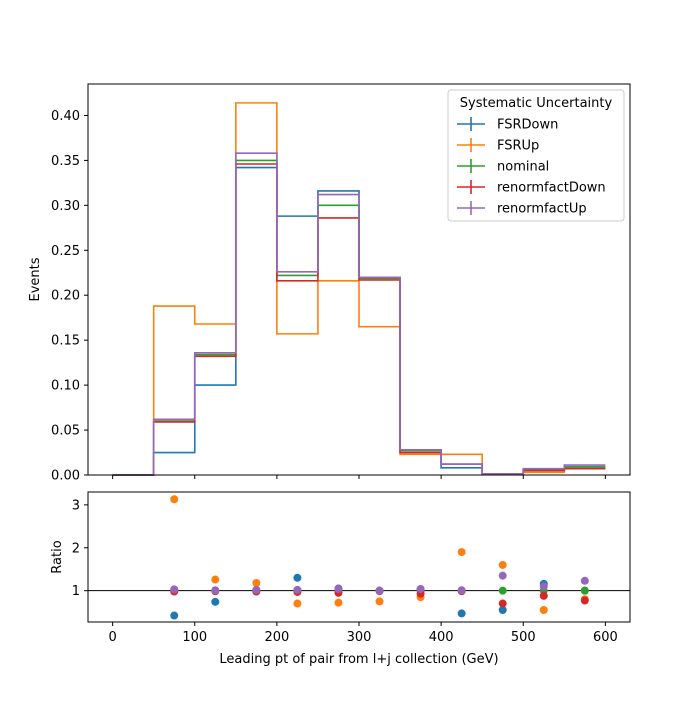  I want to click on histogram-y-tick-label: 0.10, so click(65, 386).